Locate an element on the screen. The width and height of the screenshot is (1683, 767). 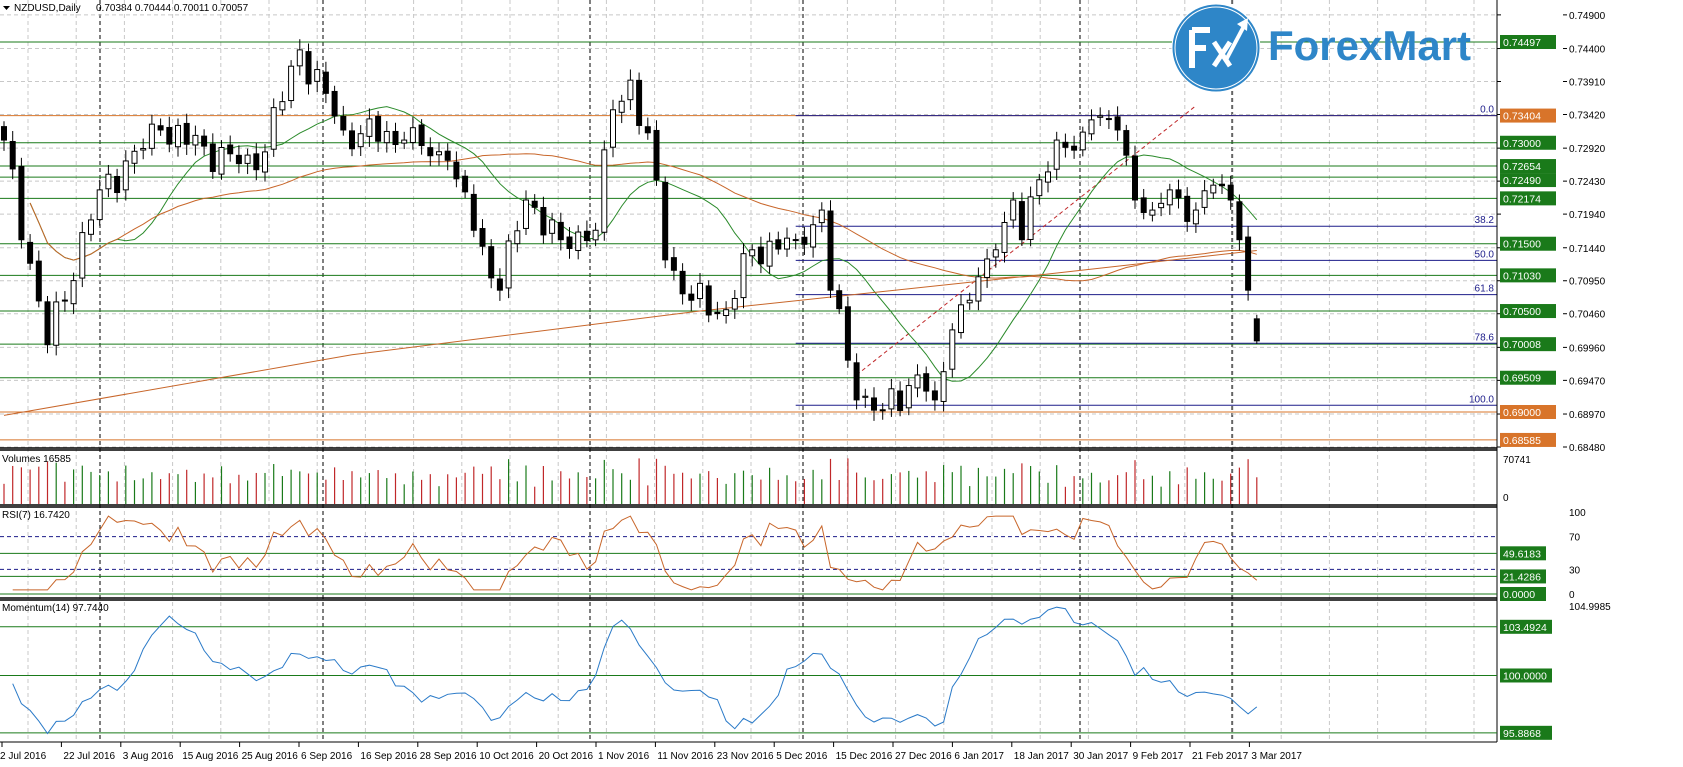
price-level-label: 0.70500 is located at coordinates (1522, 312).